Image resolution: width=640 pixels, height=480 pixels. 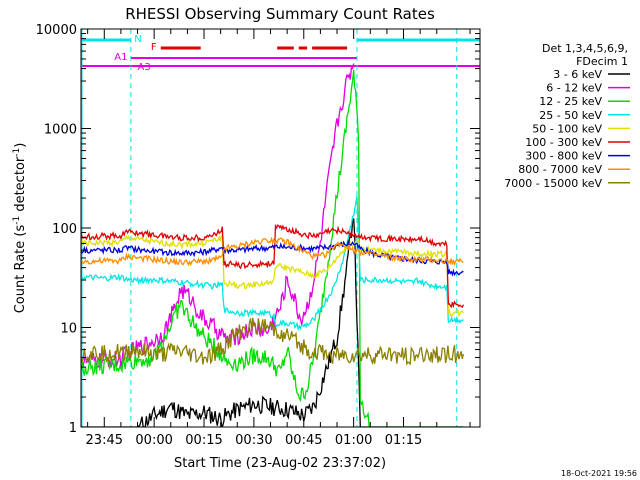 What do you see at coordinates (253, 440) in the screenshot?
I see `x-tick-label: 00:30` at bounding box center [253, 440].